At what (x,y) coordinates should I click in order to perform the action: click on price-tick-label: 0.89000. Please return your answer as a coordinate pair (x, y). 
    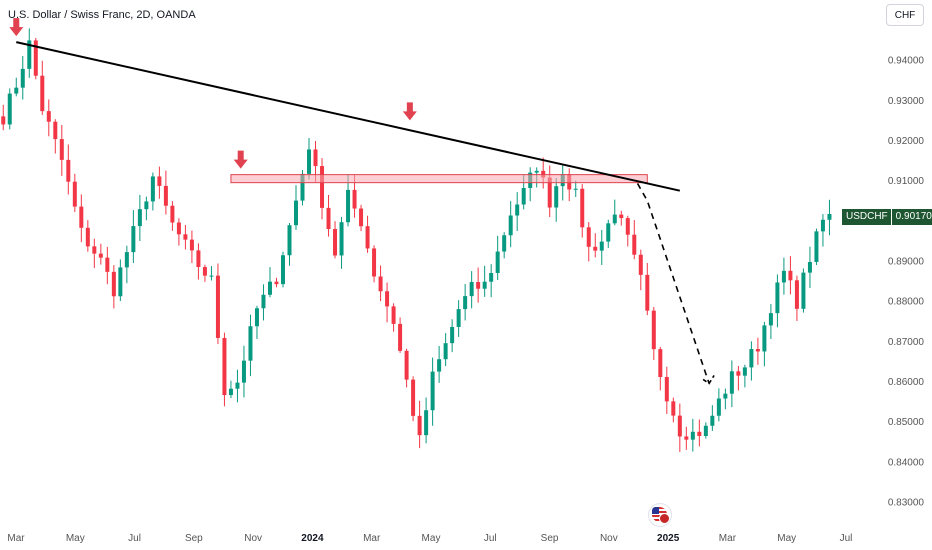
    Looking at the image, I should click on (906, 261).